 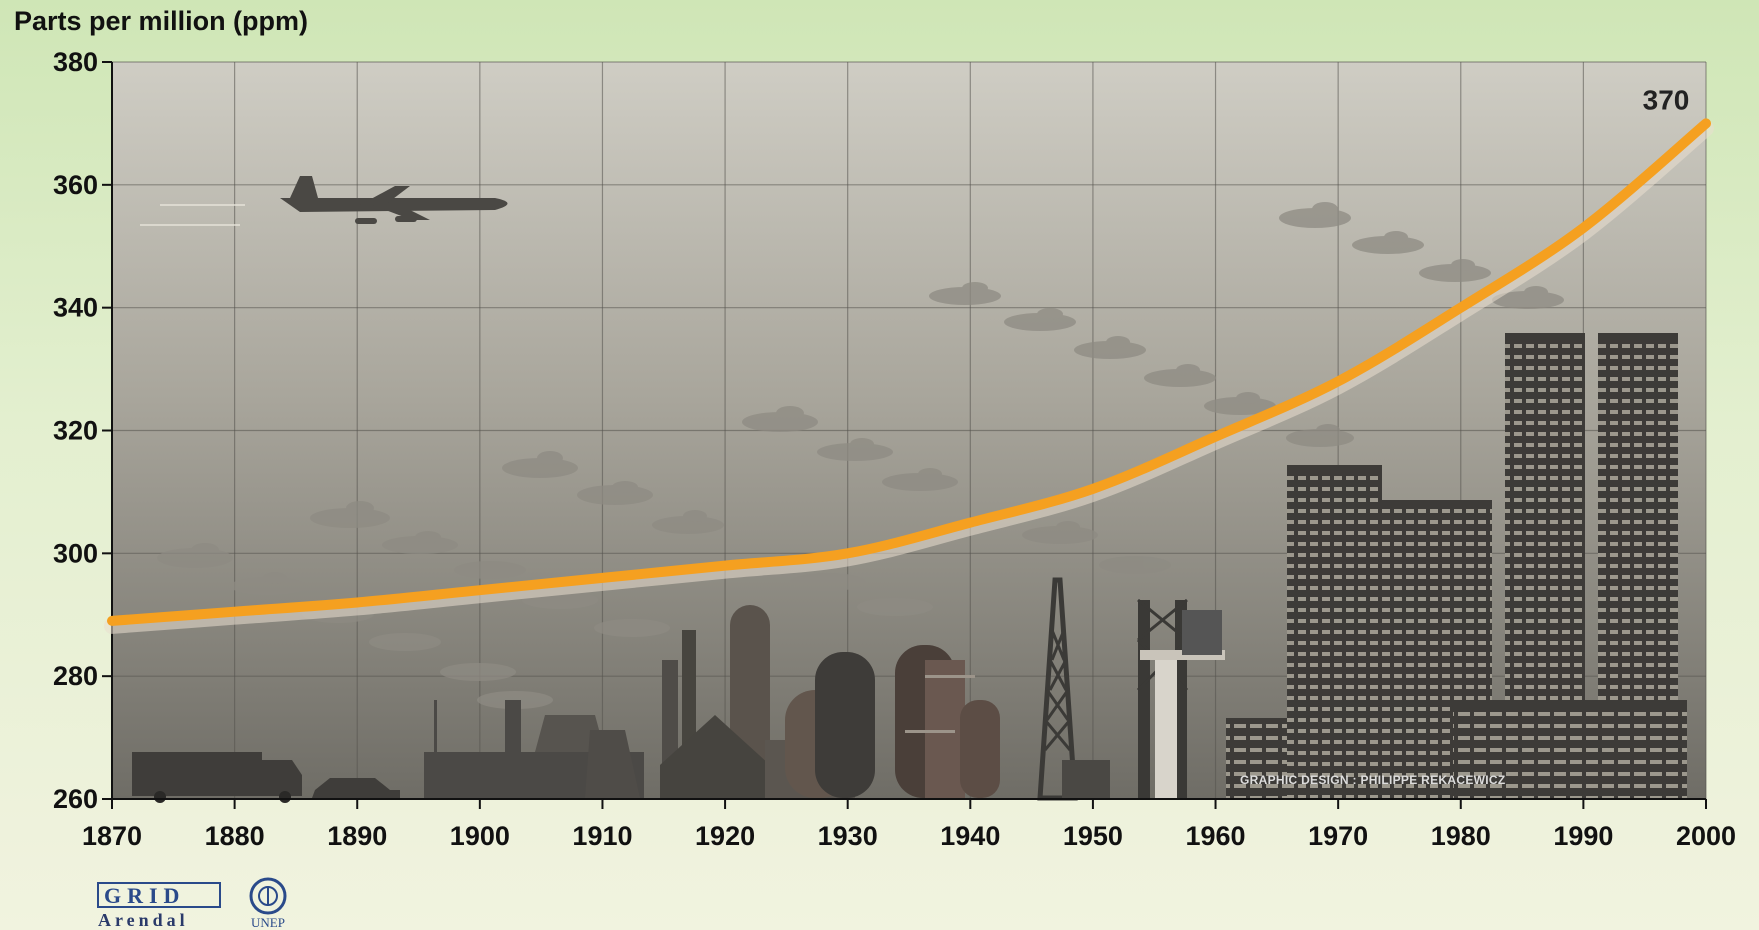 What do you see at coordinates (848, 836) in the screenshot?
I see `x-tick-label: 1930` at bounding box center [848, 836].